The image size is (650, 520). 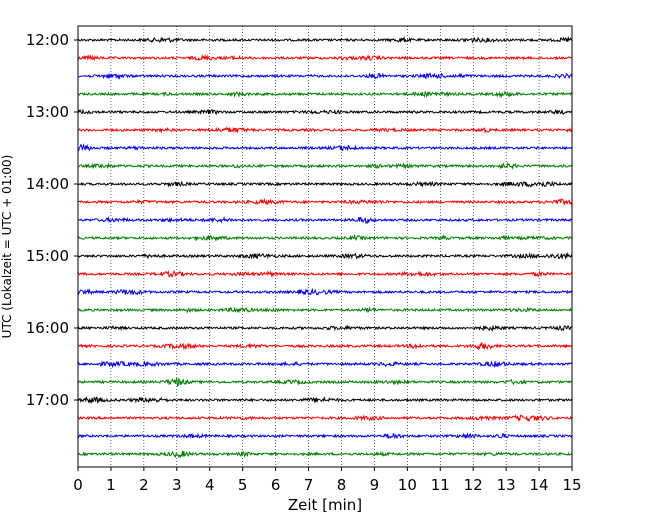 What do you see at coordinates (342, 485) in the screenshot?
I see `x-tick-label: 8` at bounding box center [342, 485].